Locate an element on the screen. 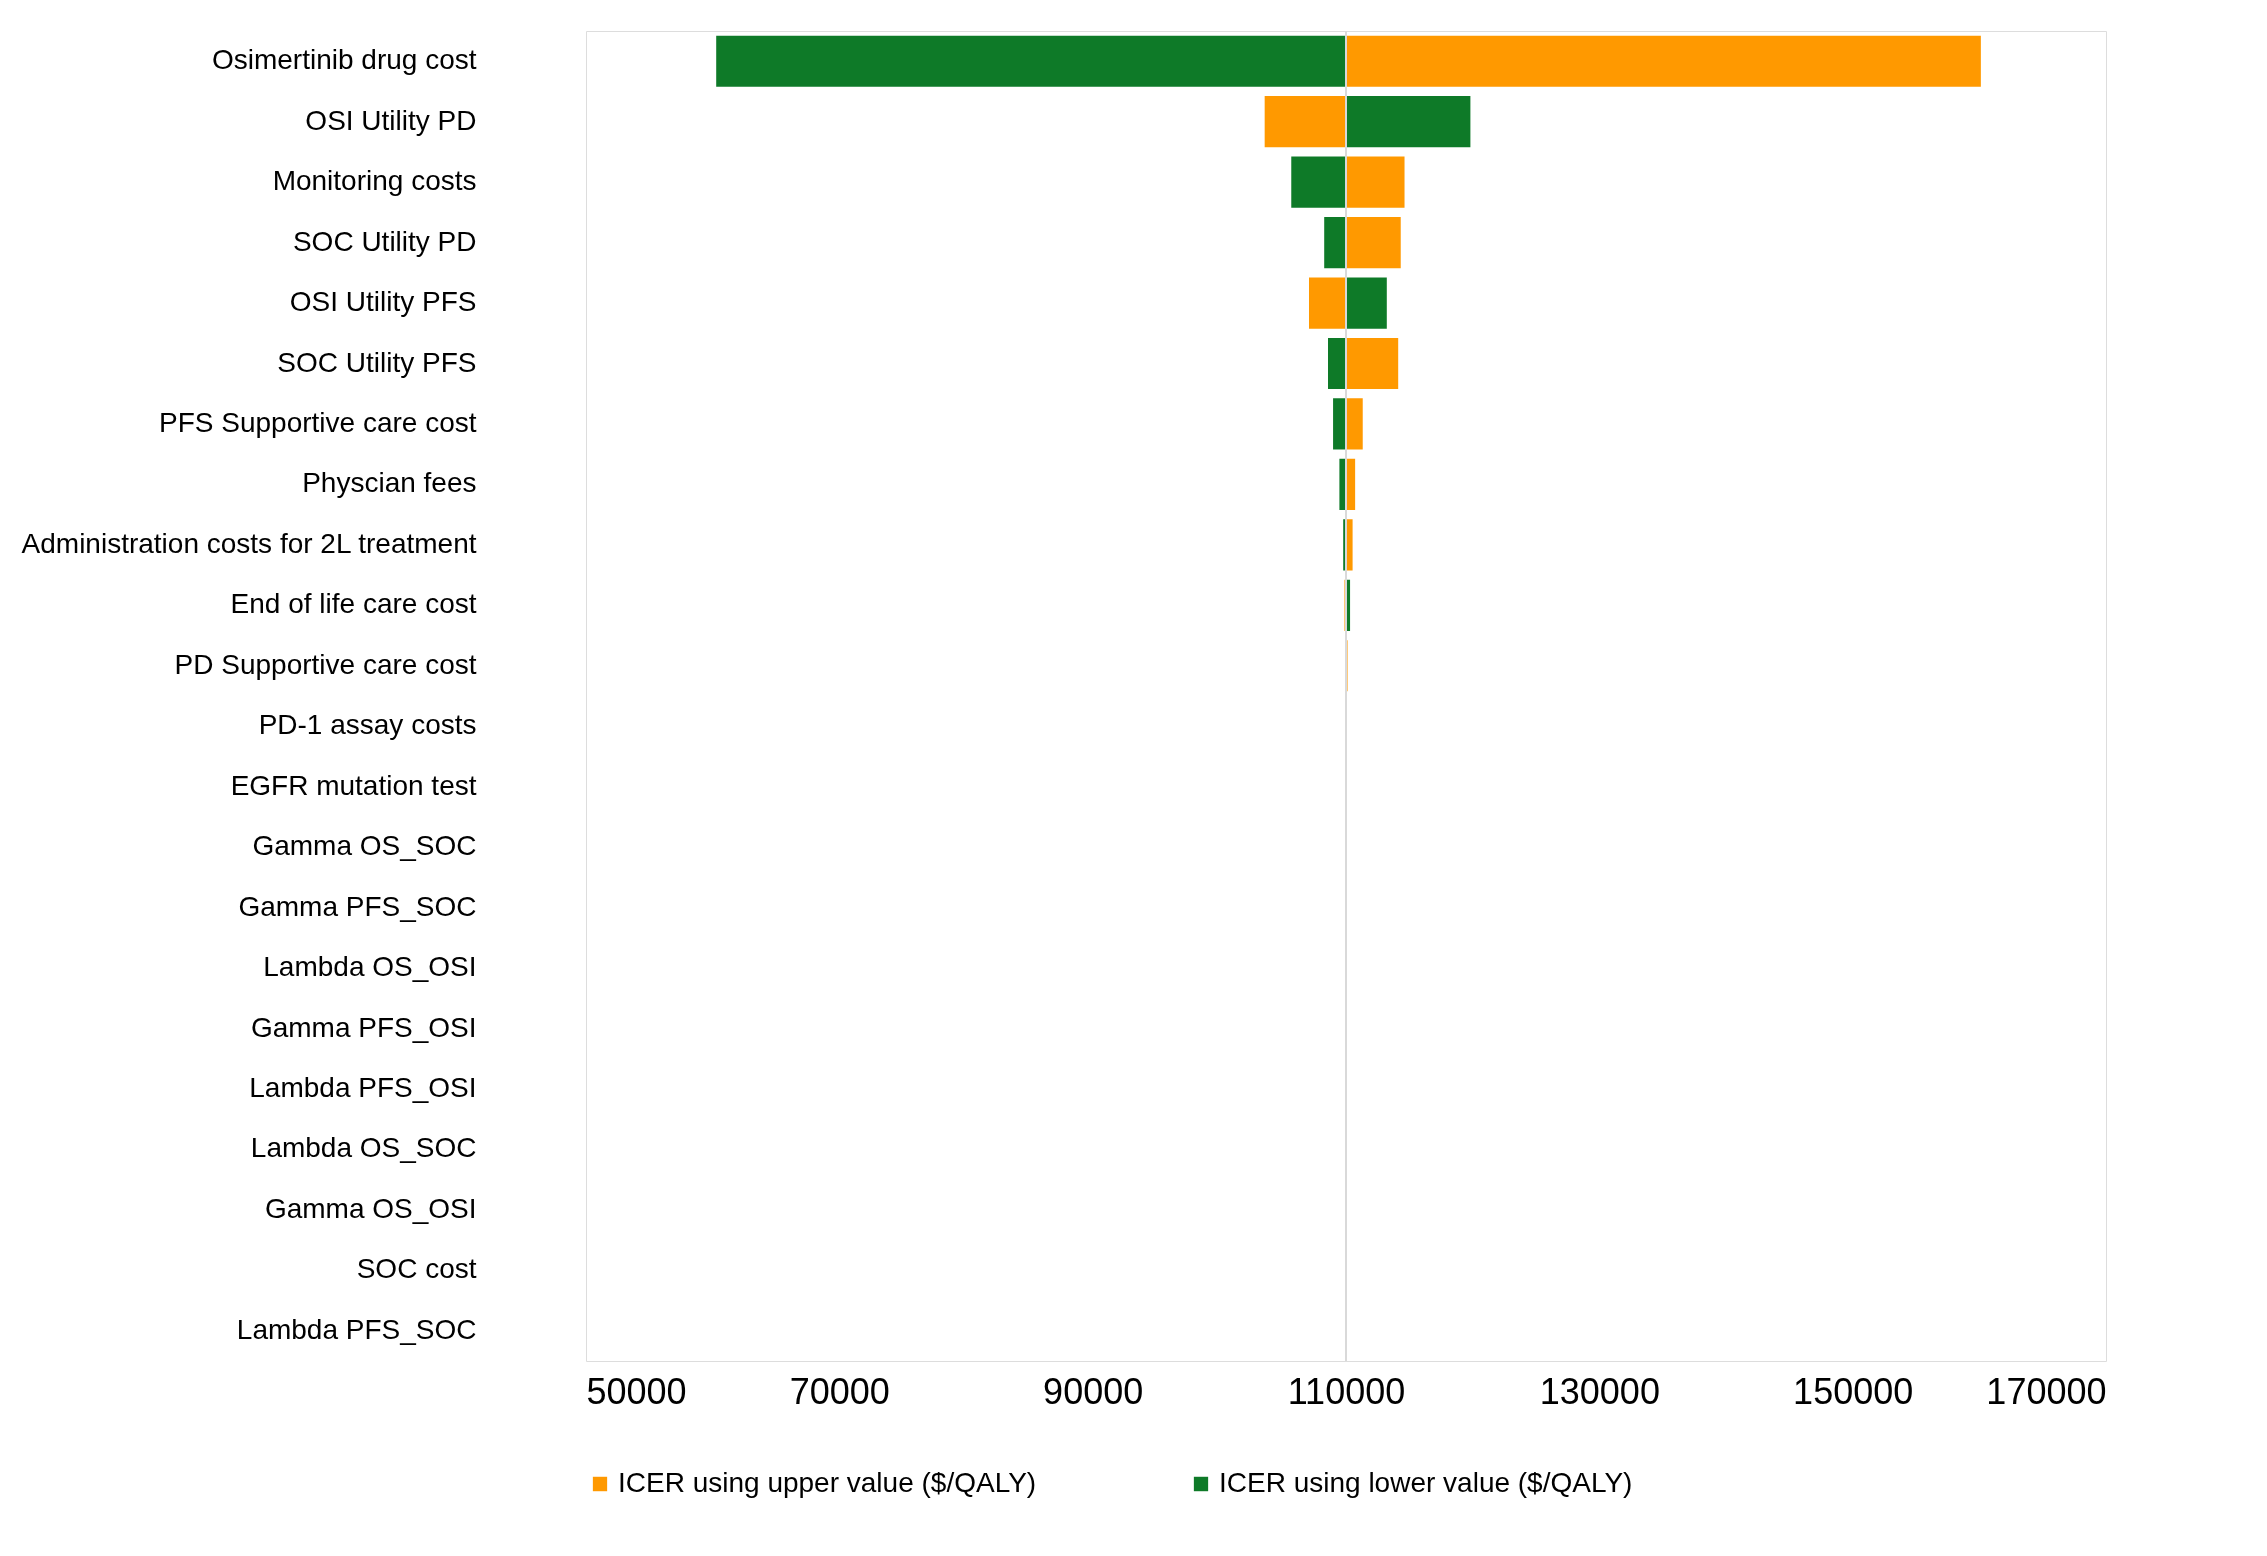 The width and height of the screenshot is (2267, 1556). y-tick-label: Lambda PFS_SOC is located at coordinates (356, 1329).